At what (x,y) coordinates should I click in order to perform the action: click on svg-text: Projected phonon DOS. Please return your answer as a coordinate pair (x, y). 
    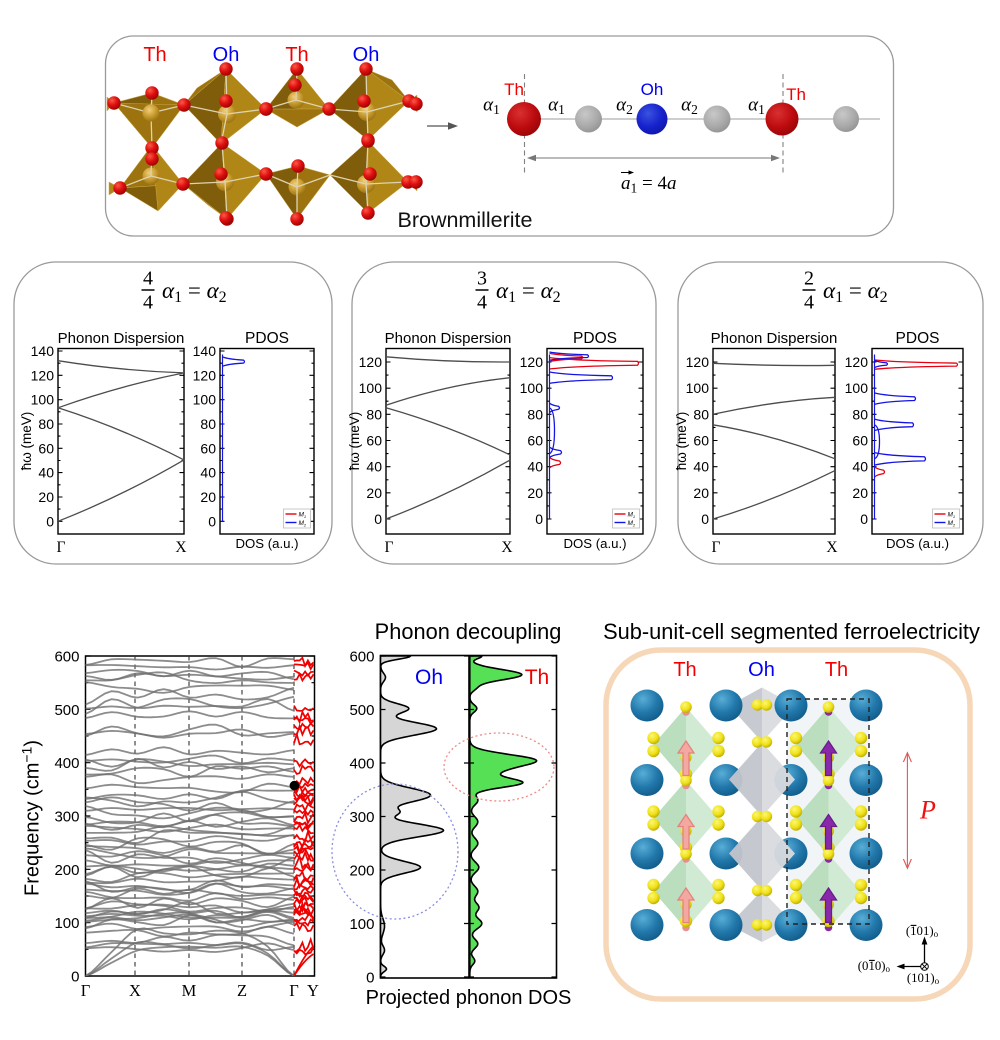
    Looking at the image, I should click on (469, 998).